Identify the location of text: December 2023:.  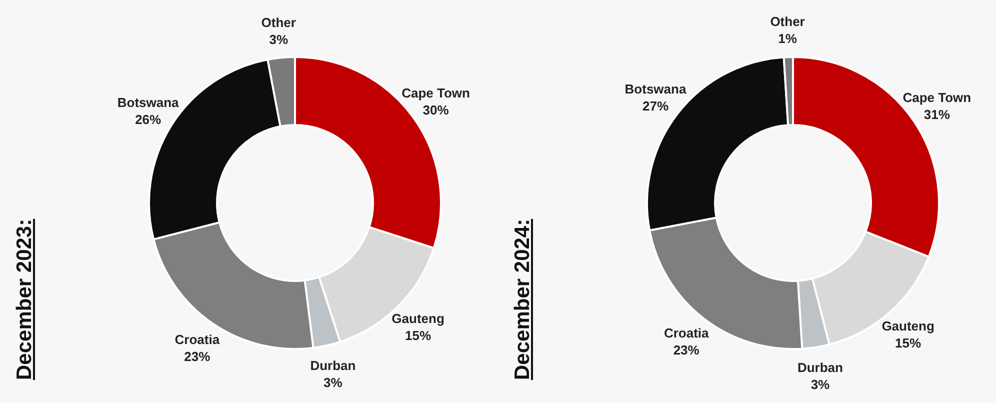
(24, 299).